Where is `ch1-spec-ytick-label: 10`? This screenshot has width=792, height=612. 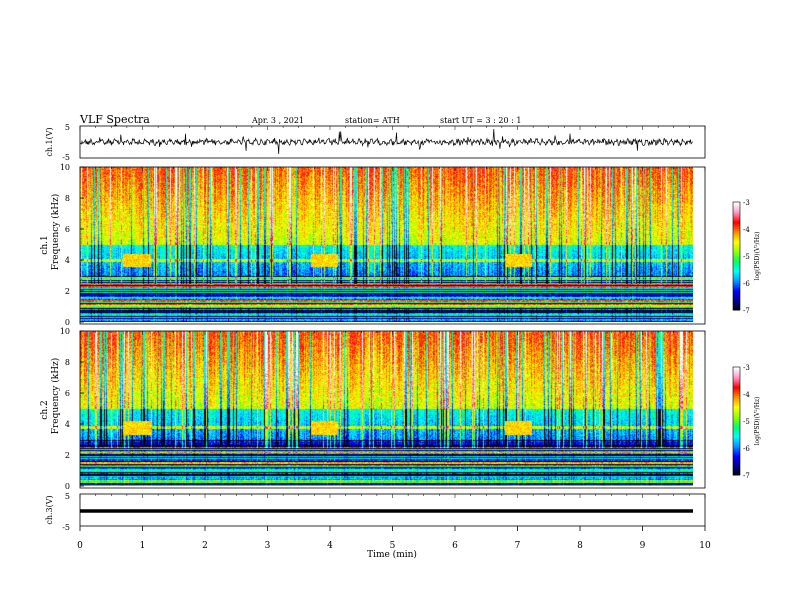
ch1-spec-ytick-label: 10 is located at coordinates (65, 167).